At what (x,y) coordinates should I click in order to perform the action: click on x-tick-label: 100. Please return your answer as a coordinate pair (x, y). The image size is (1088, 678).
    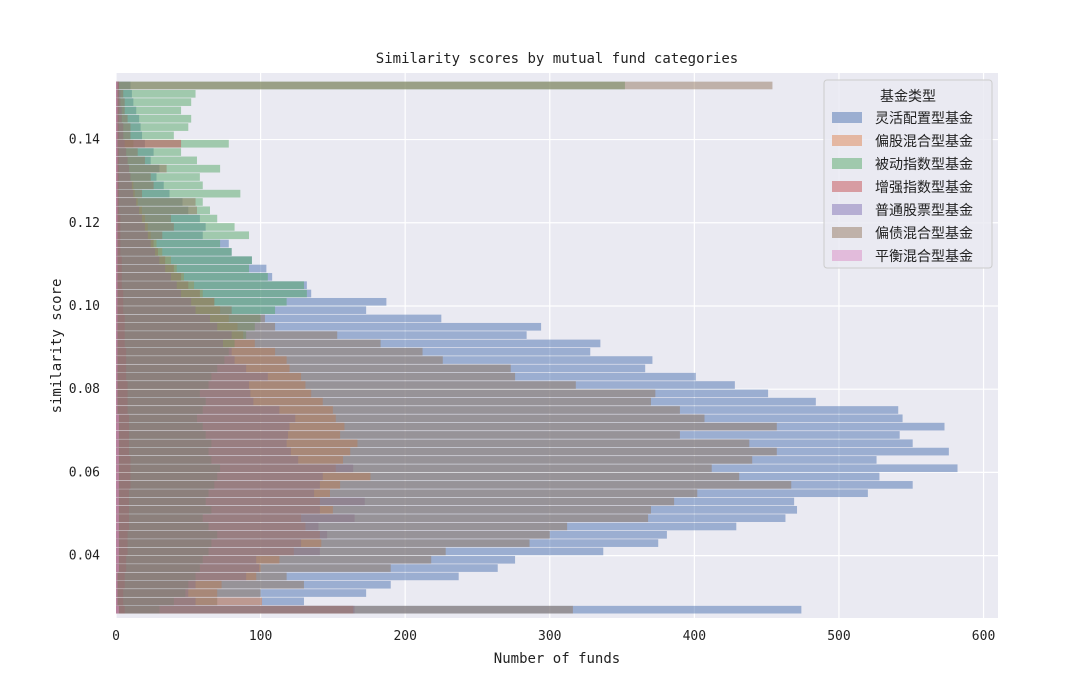
    Looking at the image, I should click on (260, 636).